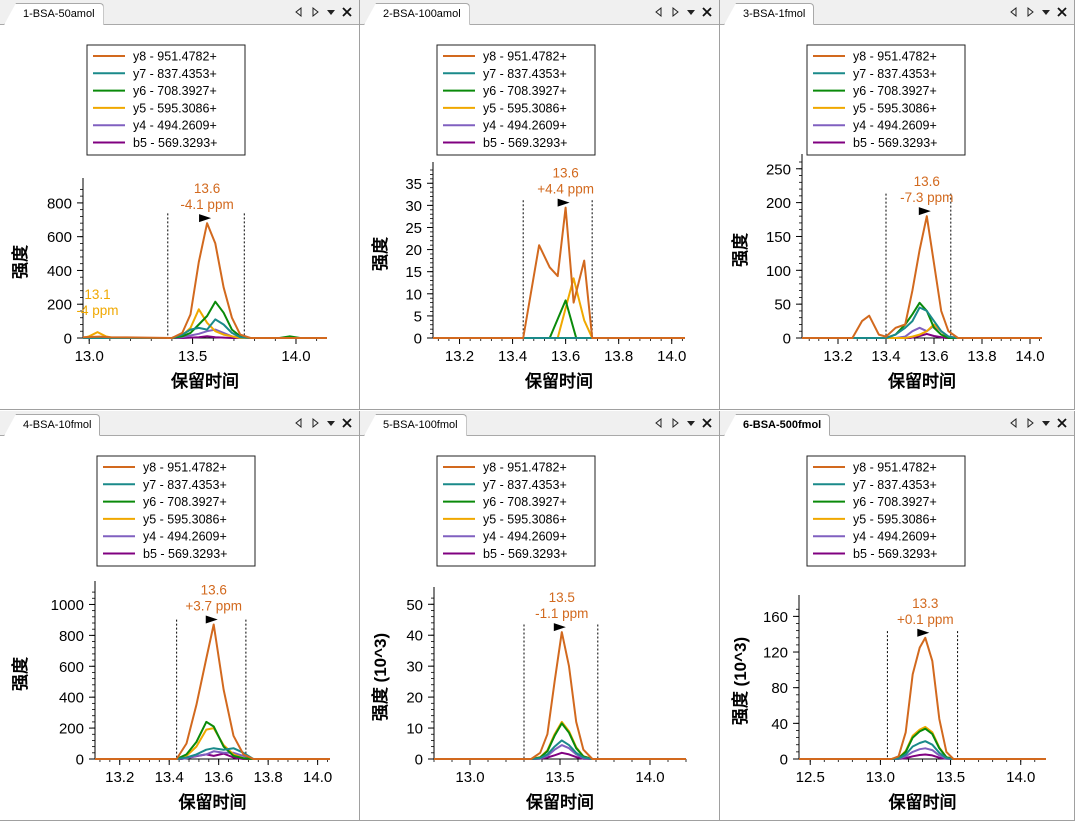 The image size is (1075, 821). I want to click on y-axis-title: 强度 (10^3), so click(740, 681).